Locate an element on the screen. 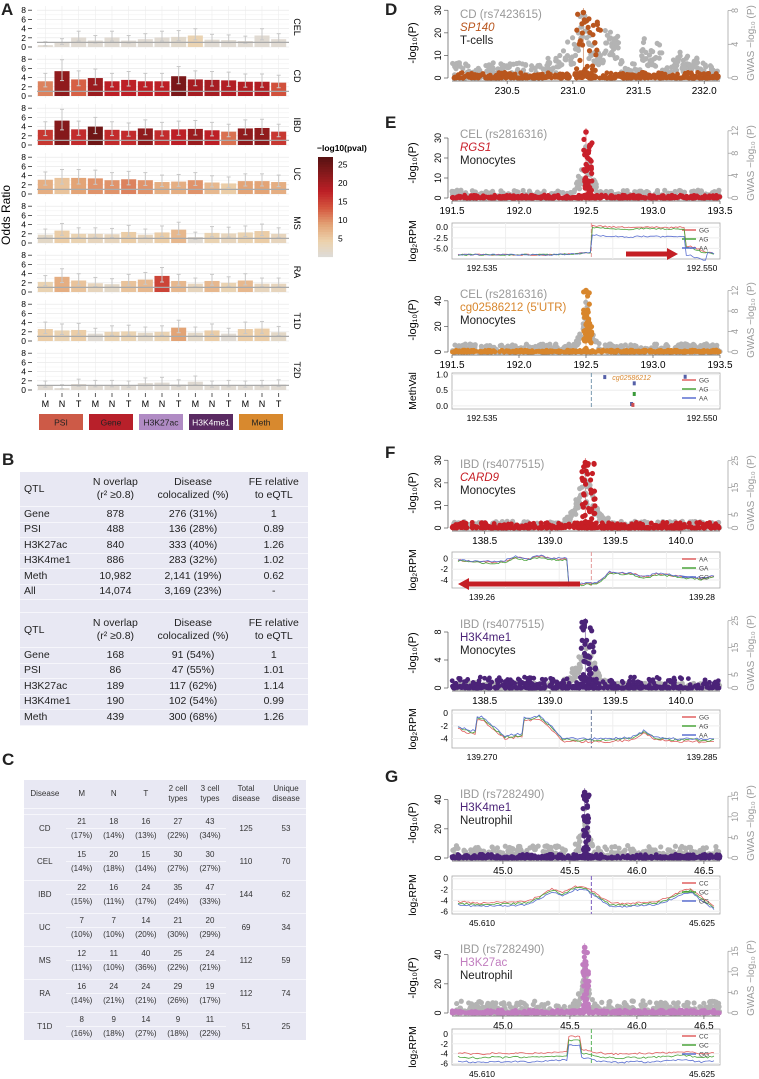  table-row: T1D 8 9 14 9 11 51 25 is located at coordinates (165, 1021).